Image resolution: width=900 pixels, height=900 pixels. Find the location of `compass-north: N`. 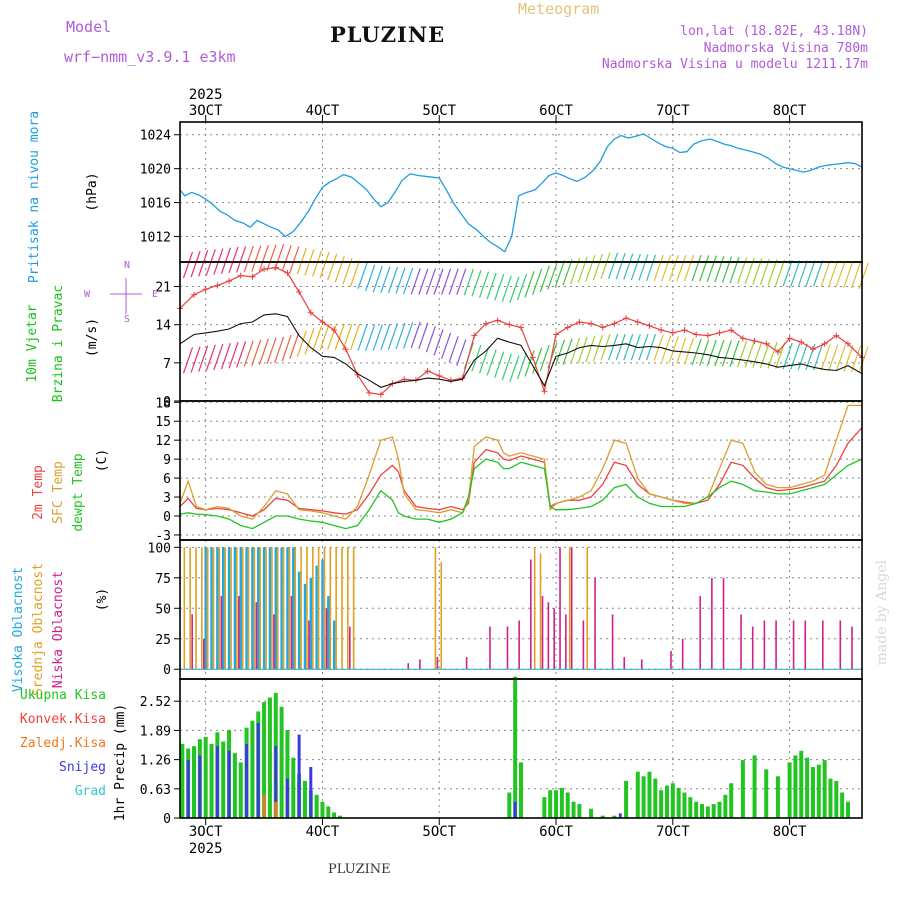

compass-north: N is located at coordinates (127, 265).